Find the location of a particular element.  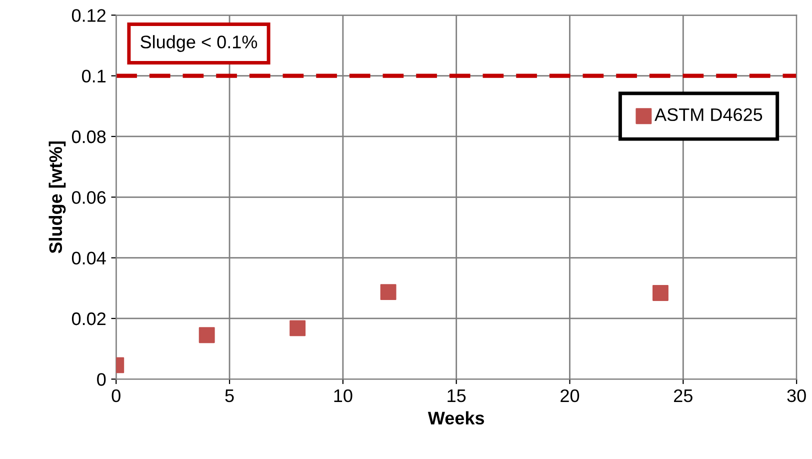

y-tick-label: 0 is located at coordinates (101, 379).